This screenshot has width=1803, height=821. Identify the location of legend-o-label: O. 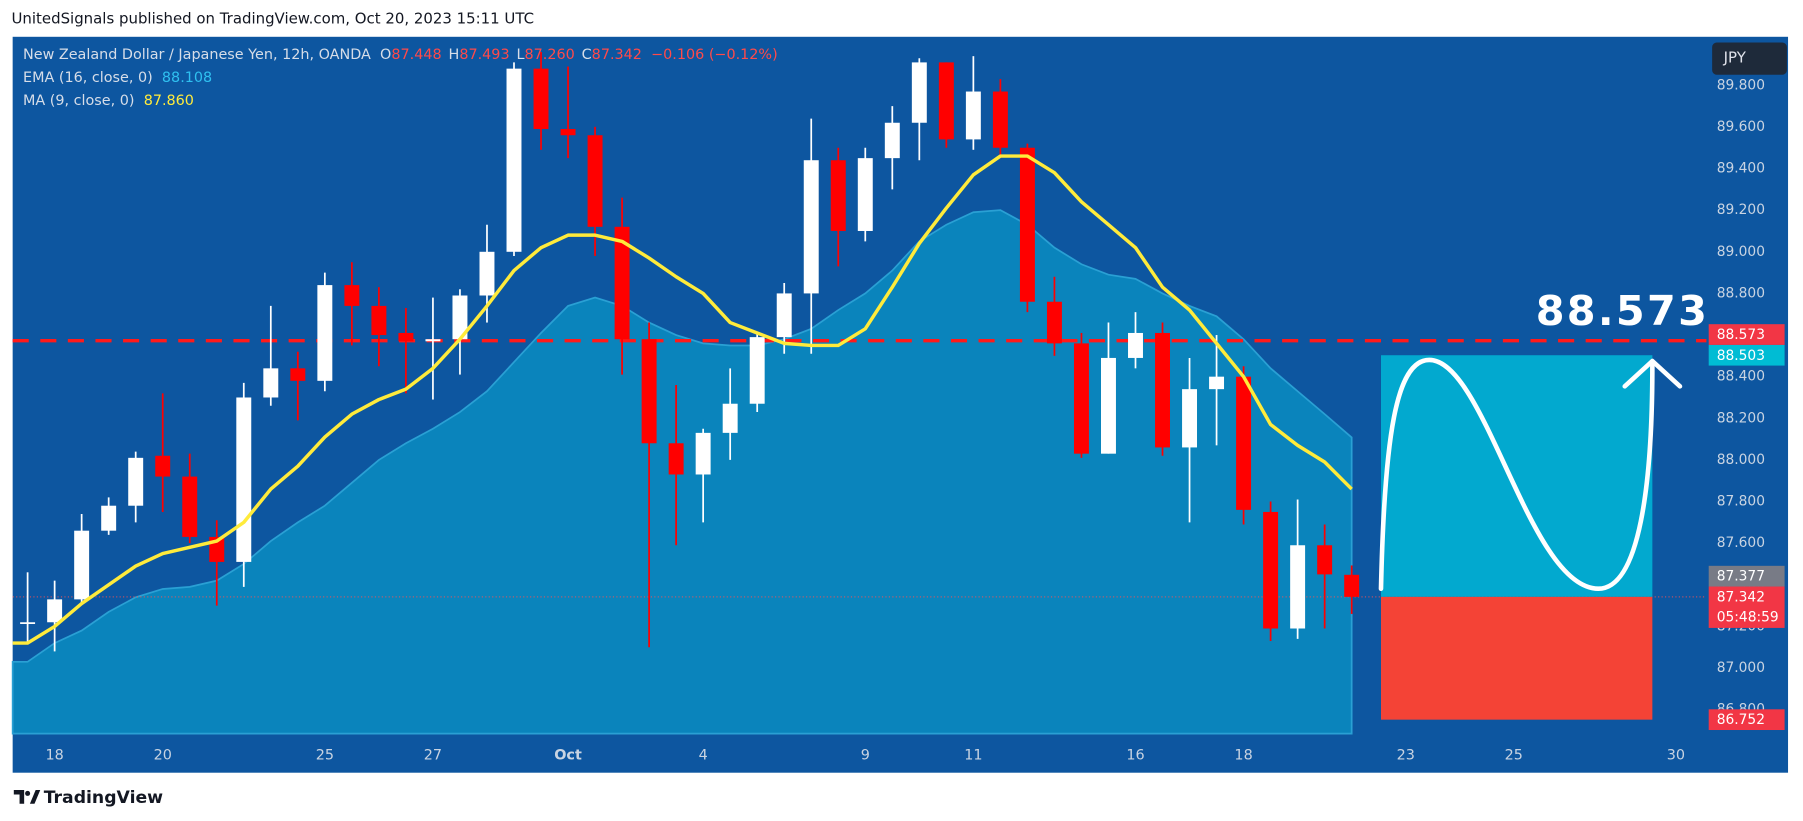
(385, 55).